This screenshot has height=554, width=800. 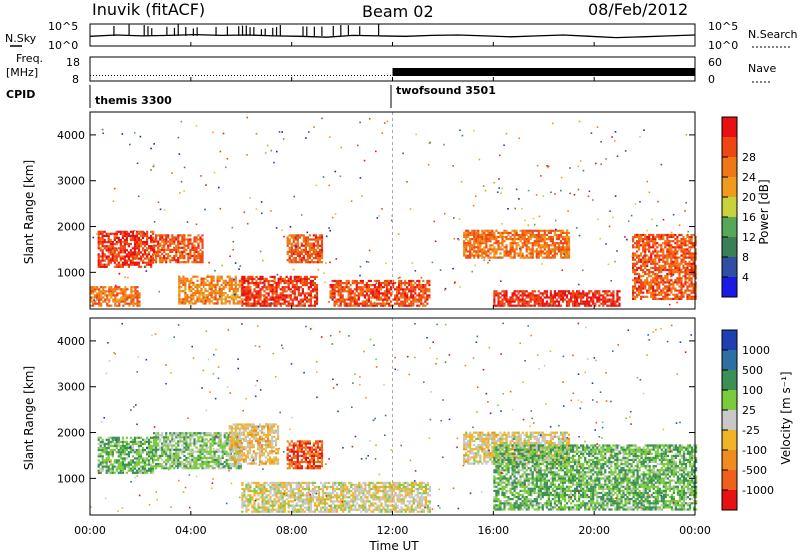 I want to click on nave-band, so click(x=543, y=72).